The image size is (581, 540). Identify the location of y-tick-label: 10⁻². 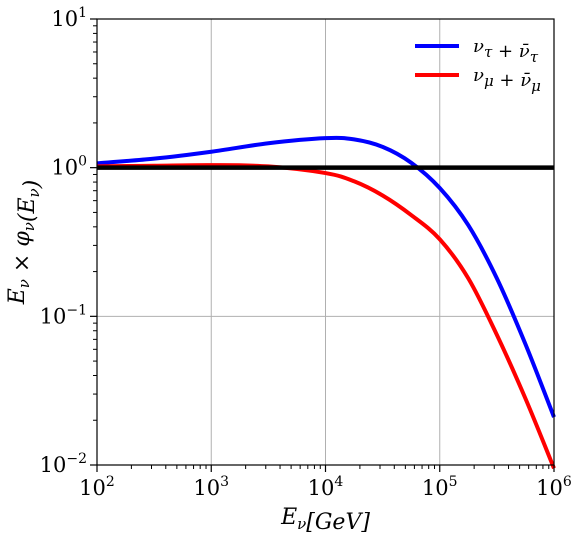
(63, 464).